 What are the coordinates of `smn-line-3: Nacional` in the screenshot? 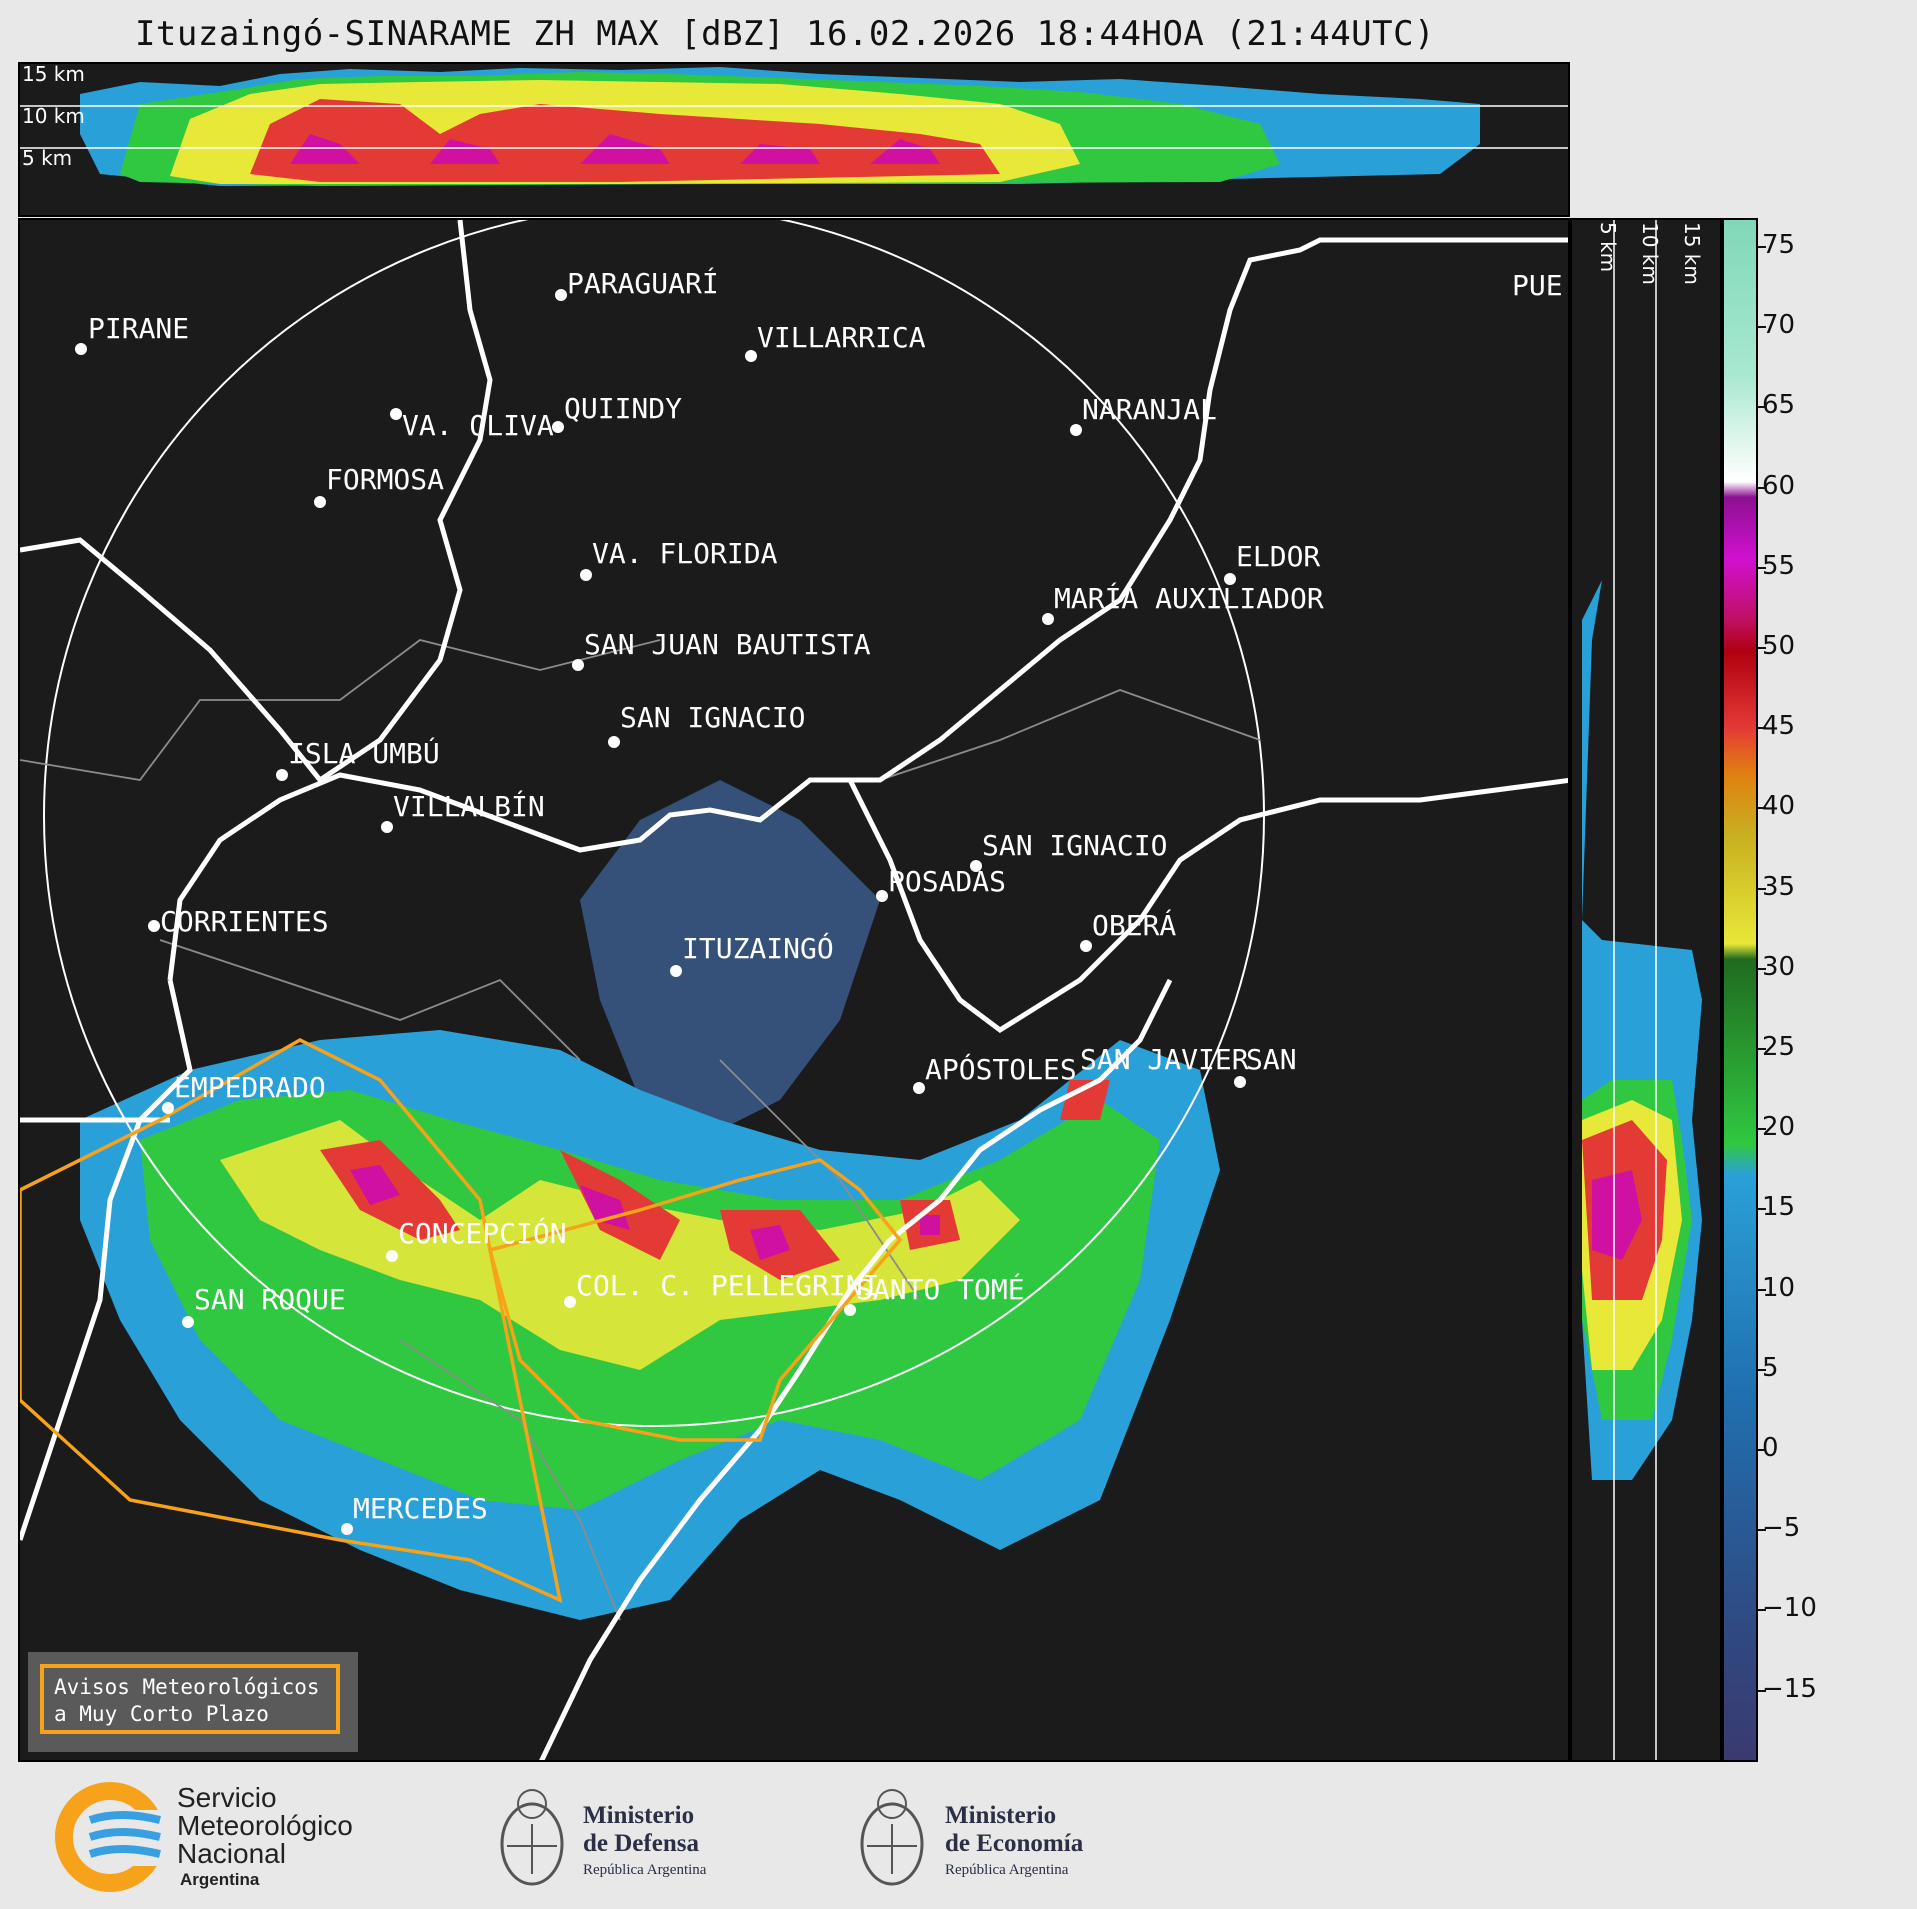 It's located at (231, 1853).